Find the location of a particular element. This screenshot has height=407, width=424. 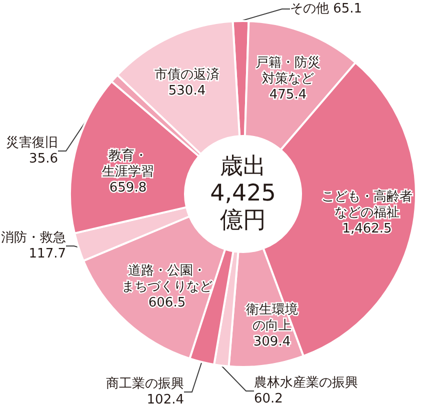

data-label: 659.8 is located at coordinates (128, 188).